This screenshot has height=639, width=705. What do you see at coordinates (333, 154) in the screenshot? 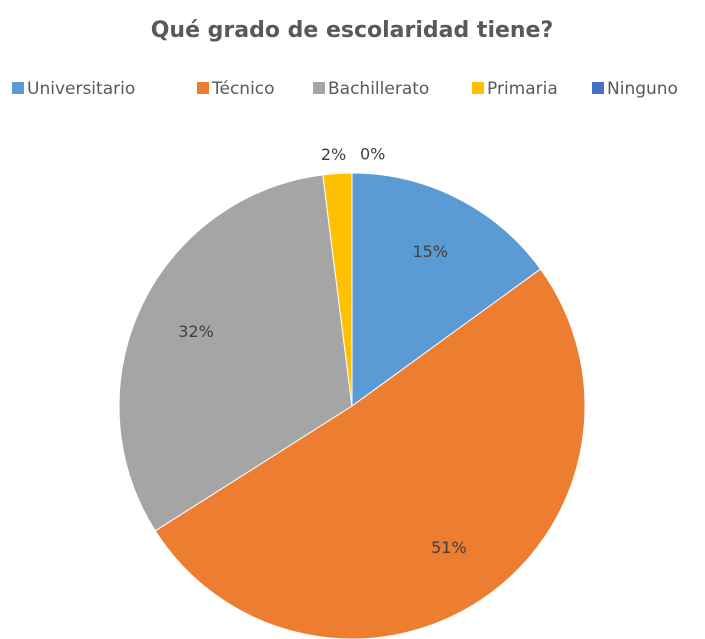
I see `data-label: 2%` at bounding box center [333, 154].